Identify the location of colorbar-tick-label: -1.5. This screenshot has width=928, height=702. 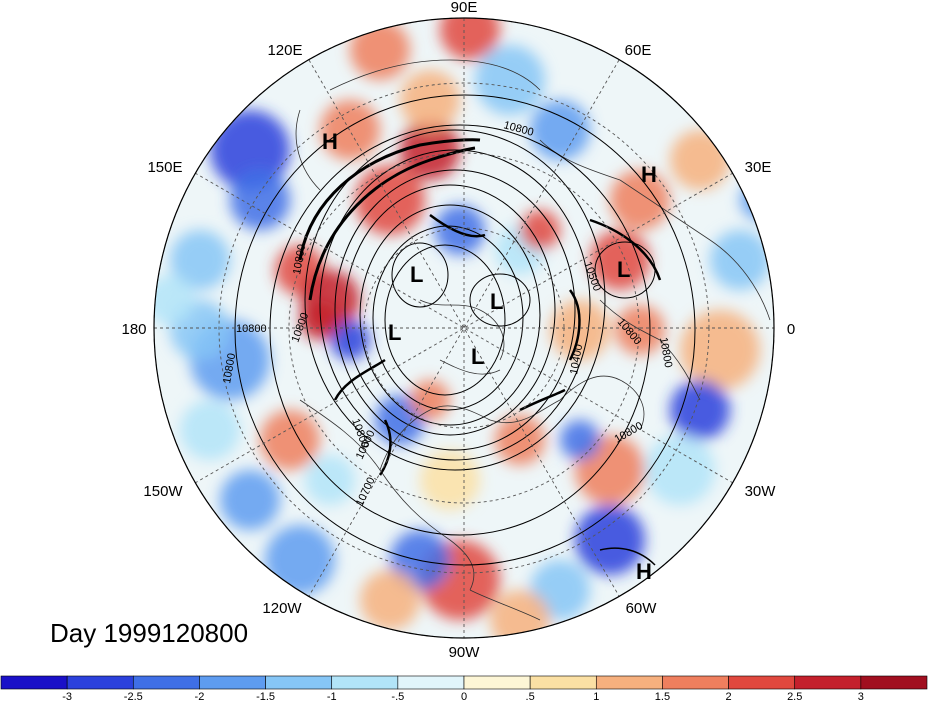
(265, 696).